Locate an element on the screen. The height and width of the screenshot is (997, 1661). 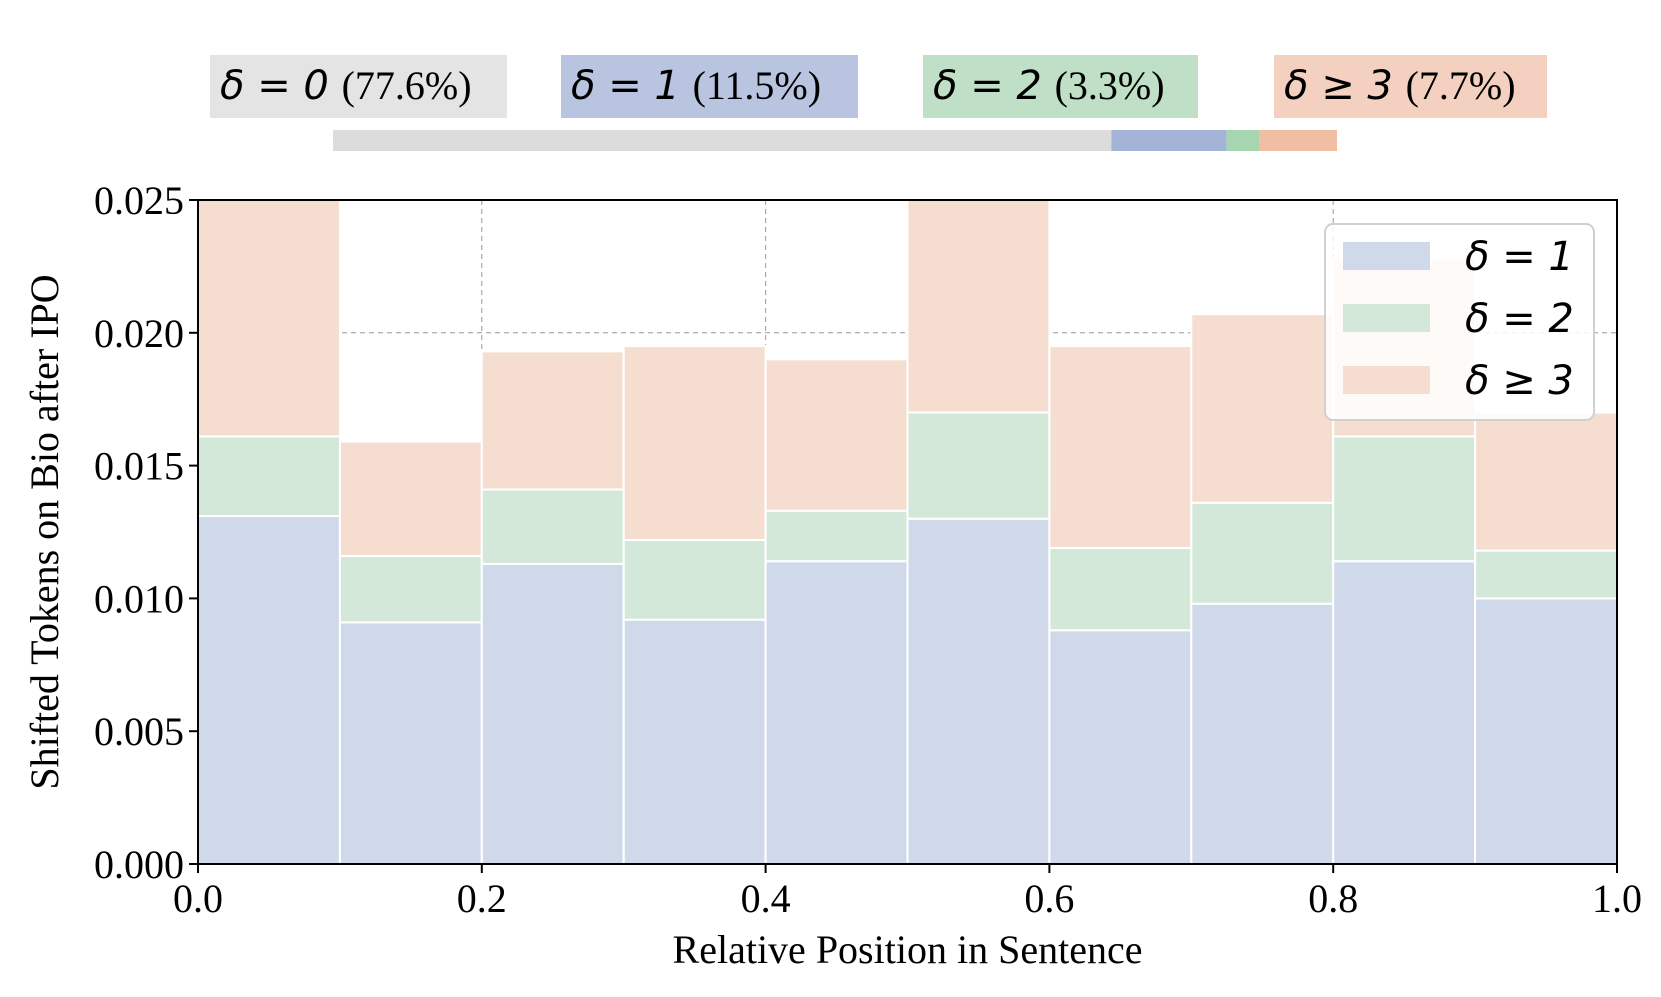
y-axis-label: Shifted Tokens on Bio after IPO is located at coordinates (44, 531).